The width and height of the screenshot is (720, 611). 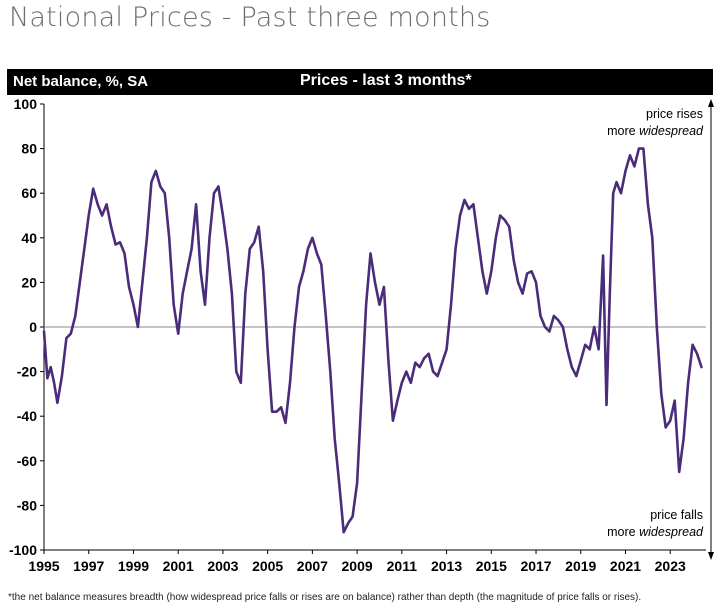 What do you see at coordinates (312, 566) in the screenshot?
I see `x-tick-label: 2007` at bounding box center [312, 566].